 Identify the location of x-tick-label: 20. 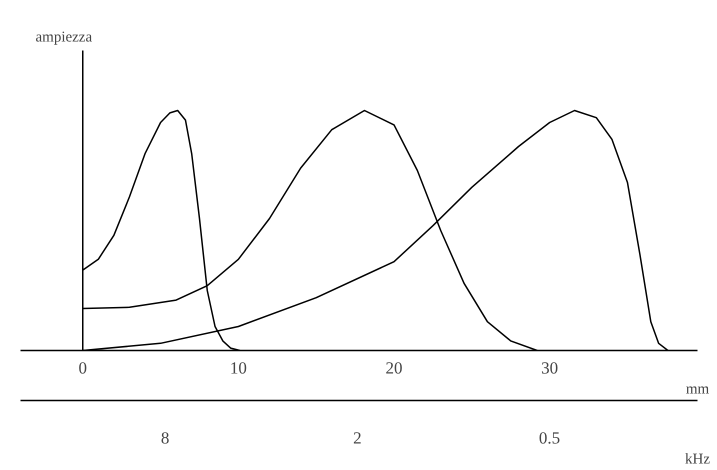
(394, 368).